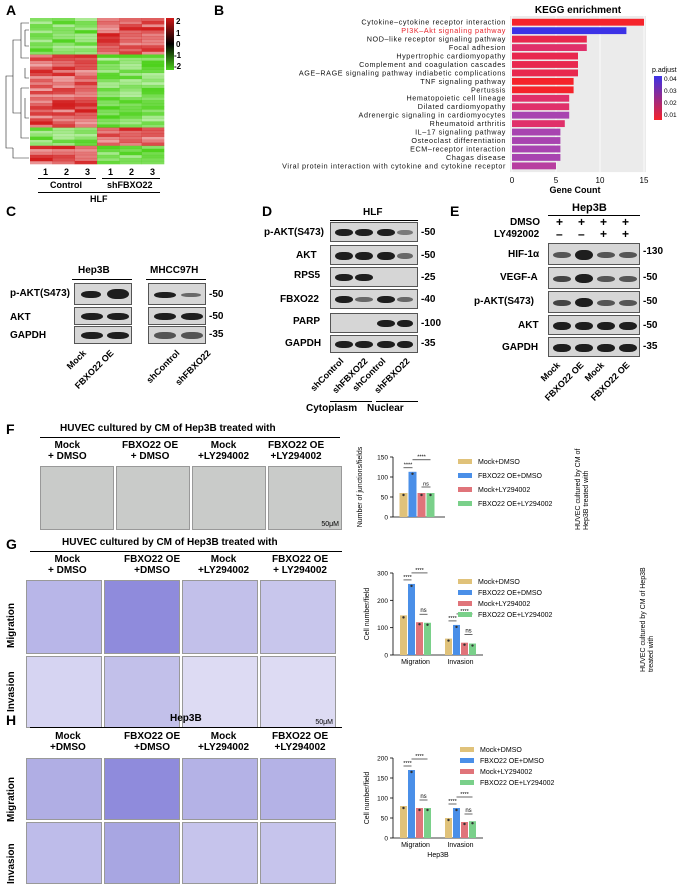  I want to click on kegg-term-label: ECM–receptor interaction, so click(458, 148).